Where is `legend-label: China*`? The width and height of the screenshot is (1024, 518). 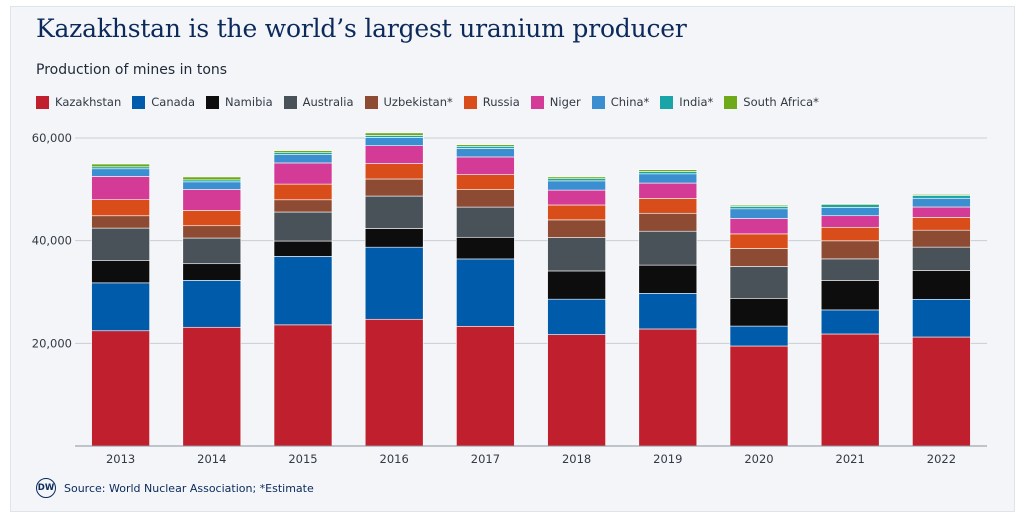
legend-label: China* is located at coordinates (630, 102).